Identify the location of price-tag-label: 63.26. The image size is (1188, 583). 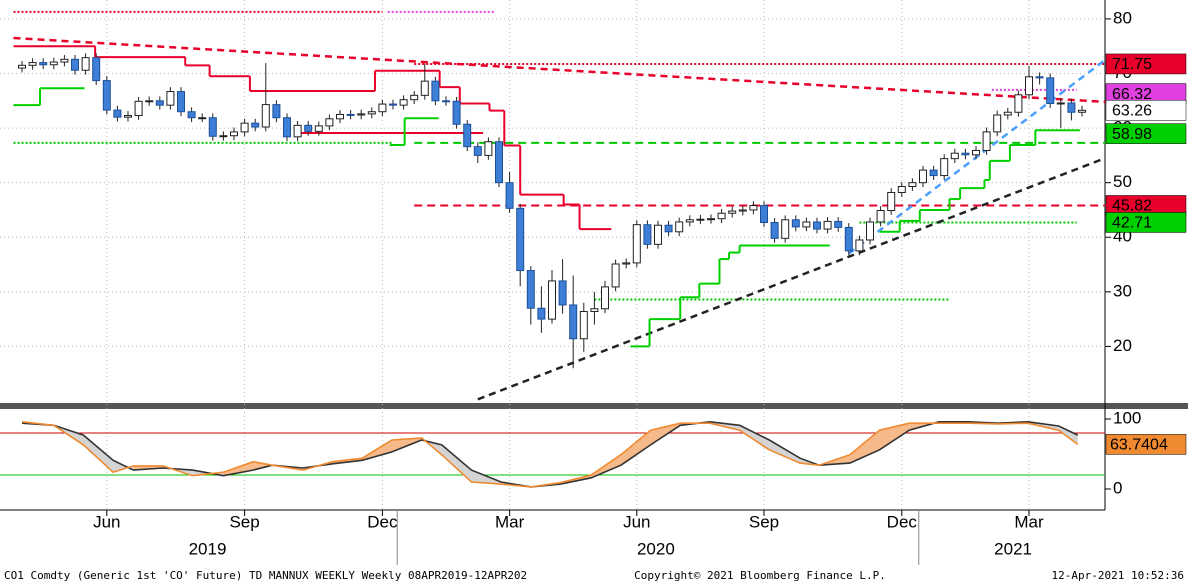
(1132, 111).